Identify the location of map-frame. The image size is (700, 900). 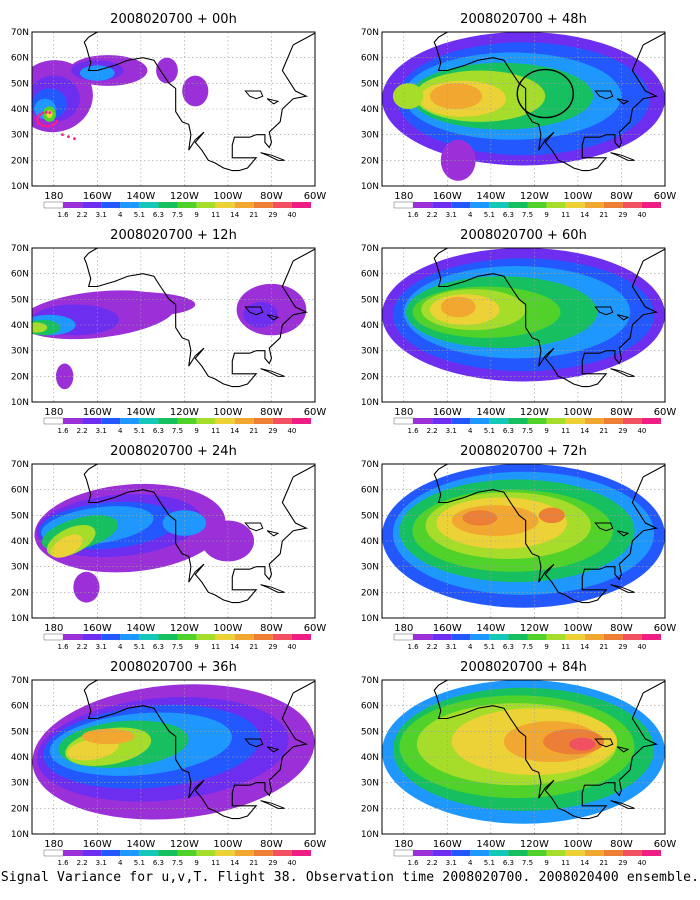
(173, 541).